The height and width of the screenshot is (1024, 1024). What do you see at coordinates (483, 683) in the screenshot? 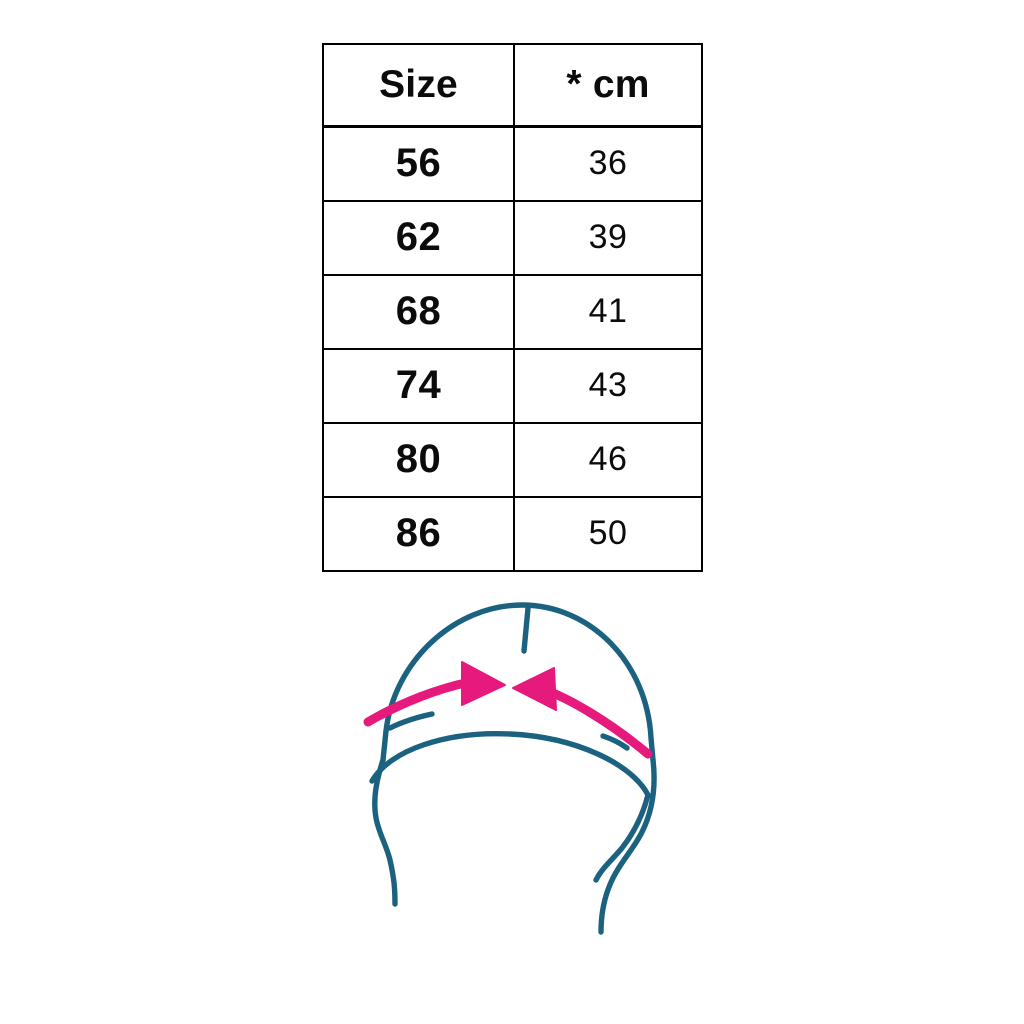
I see `arrow-head-left` at bounding box center [483, 683].